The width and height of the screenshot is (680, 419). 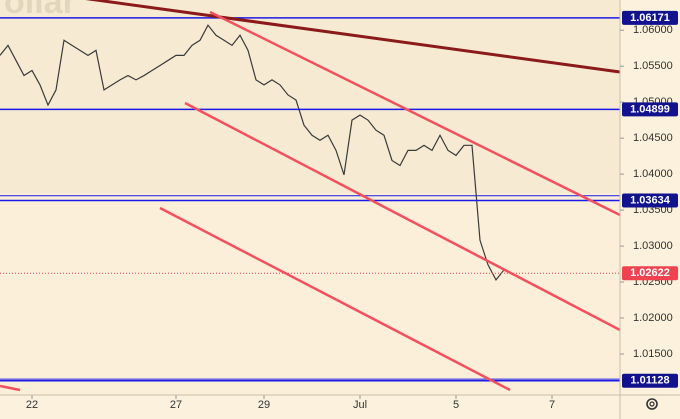 What do you see at coordinates (353, 37) in the screenshot?
I see `trend-line` at bounding box center [353, 37].